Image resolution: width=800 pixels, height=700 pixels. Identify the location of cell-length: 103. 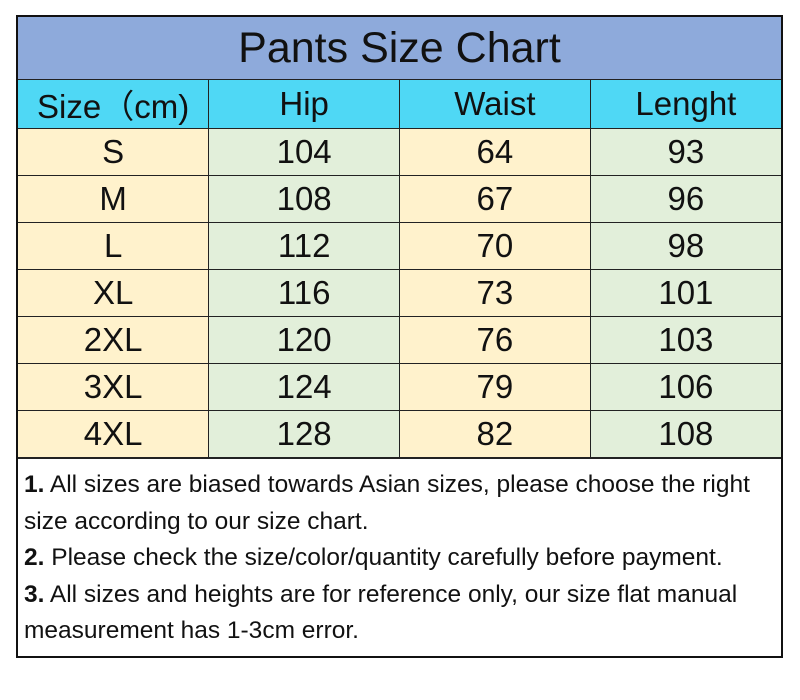
(685, 340).